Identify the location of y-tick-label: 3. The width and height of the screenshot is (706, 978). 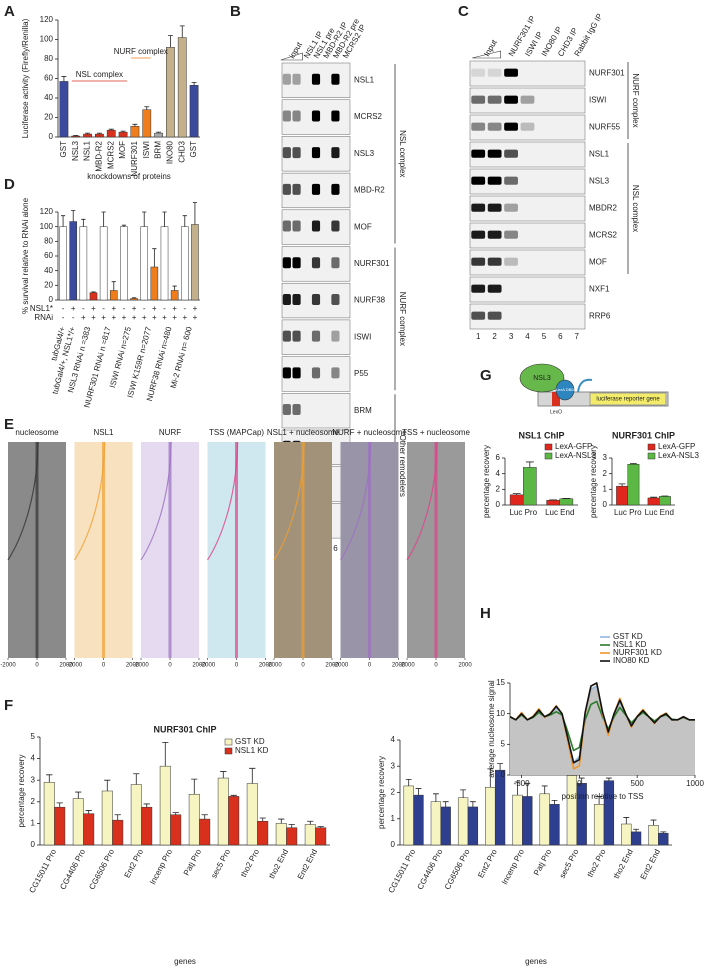
(605, 457).